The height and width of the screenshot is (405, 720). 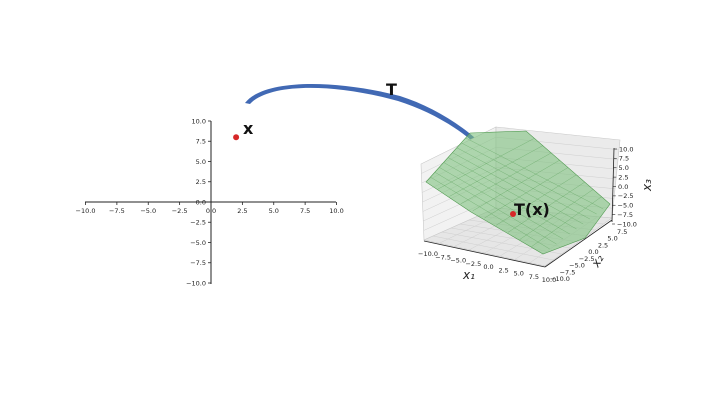 What do you see at coordinates (468, 275) in the screenshot?
I see `x1-axis-label: x₁` at bounding box center [468, 275].